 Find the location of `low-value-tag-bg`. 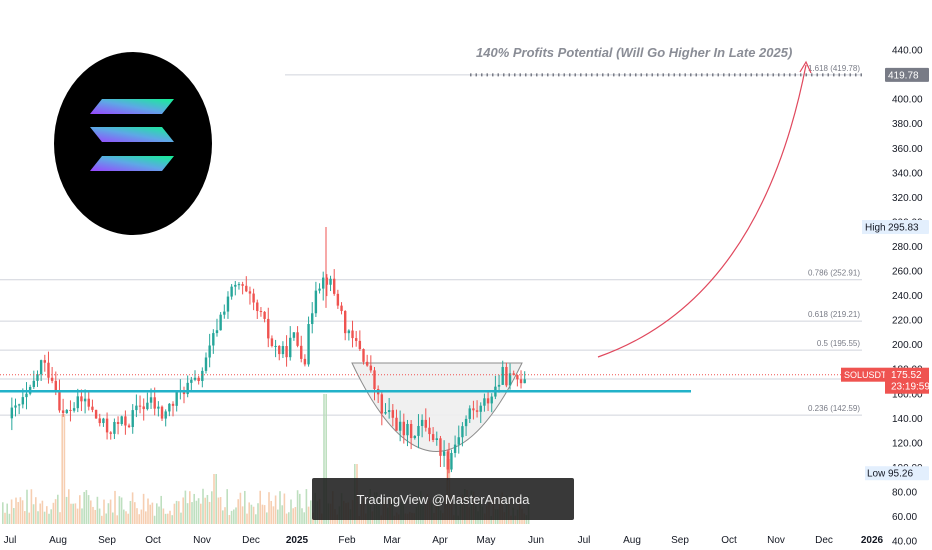

low-value-tag-bg is located at coordinates (907, 473).